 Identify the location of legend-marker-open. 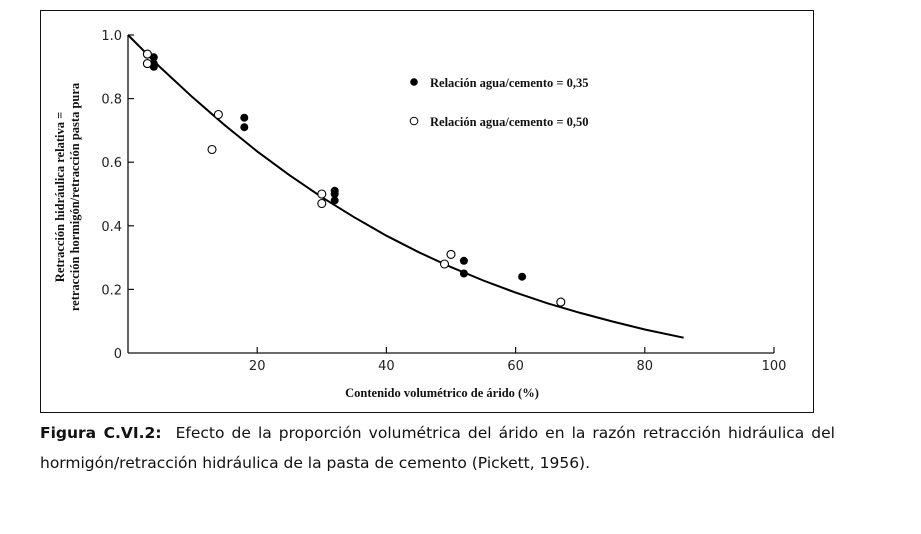
(414, 121).